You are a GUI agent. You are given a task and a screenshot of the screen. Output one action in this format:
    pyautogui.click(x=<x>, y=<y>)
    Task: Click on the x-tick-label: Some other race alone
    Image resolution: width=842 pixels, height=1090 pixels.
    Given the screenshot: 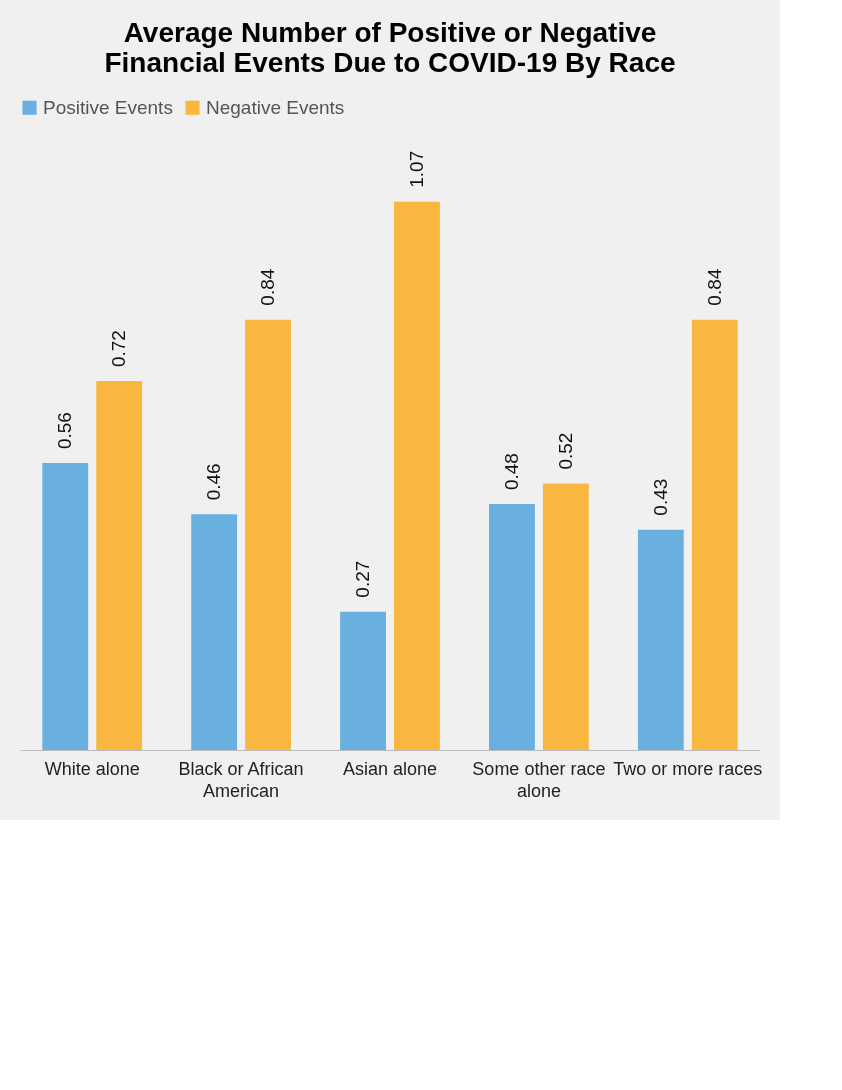 What is the action you would take?
    pyautogui.click(x=539, y=779)
    